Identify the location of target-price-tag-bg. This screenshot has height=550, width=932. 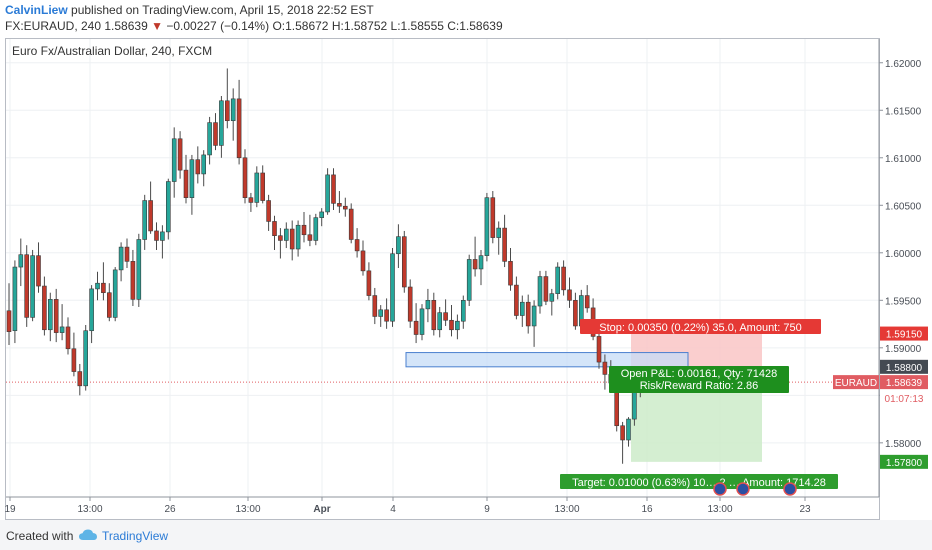
(904, 461).